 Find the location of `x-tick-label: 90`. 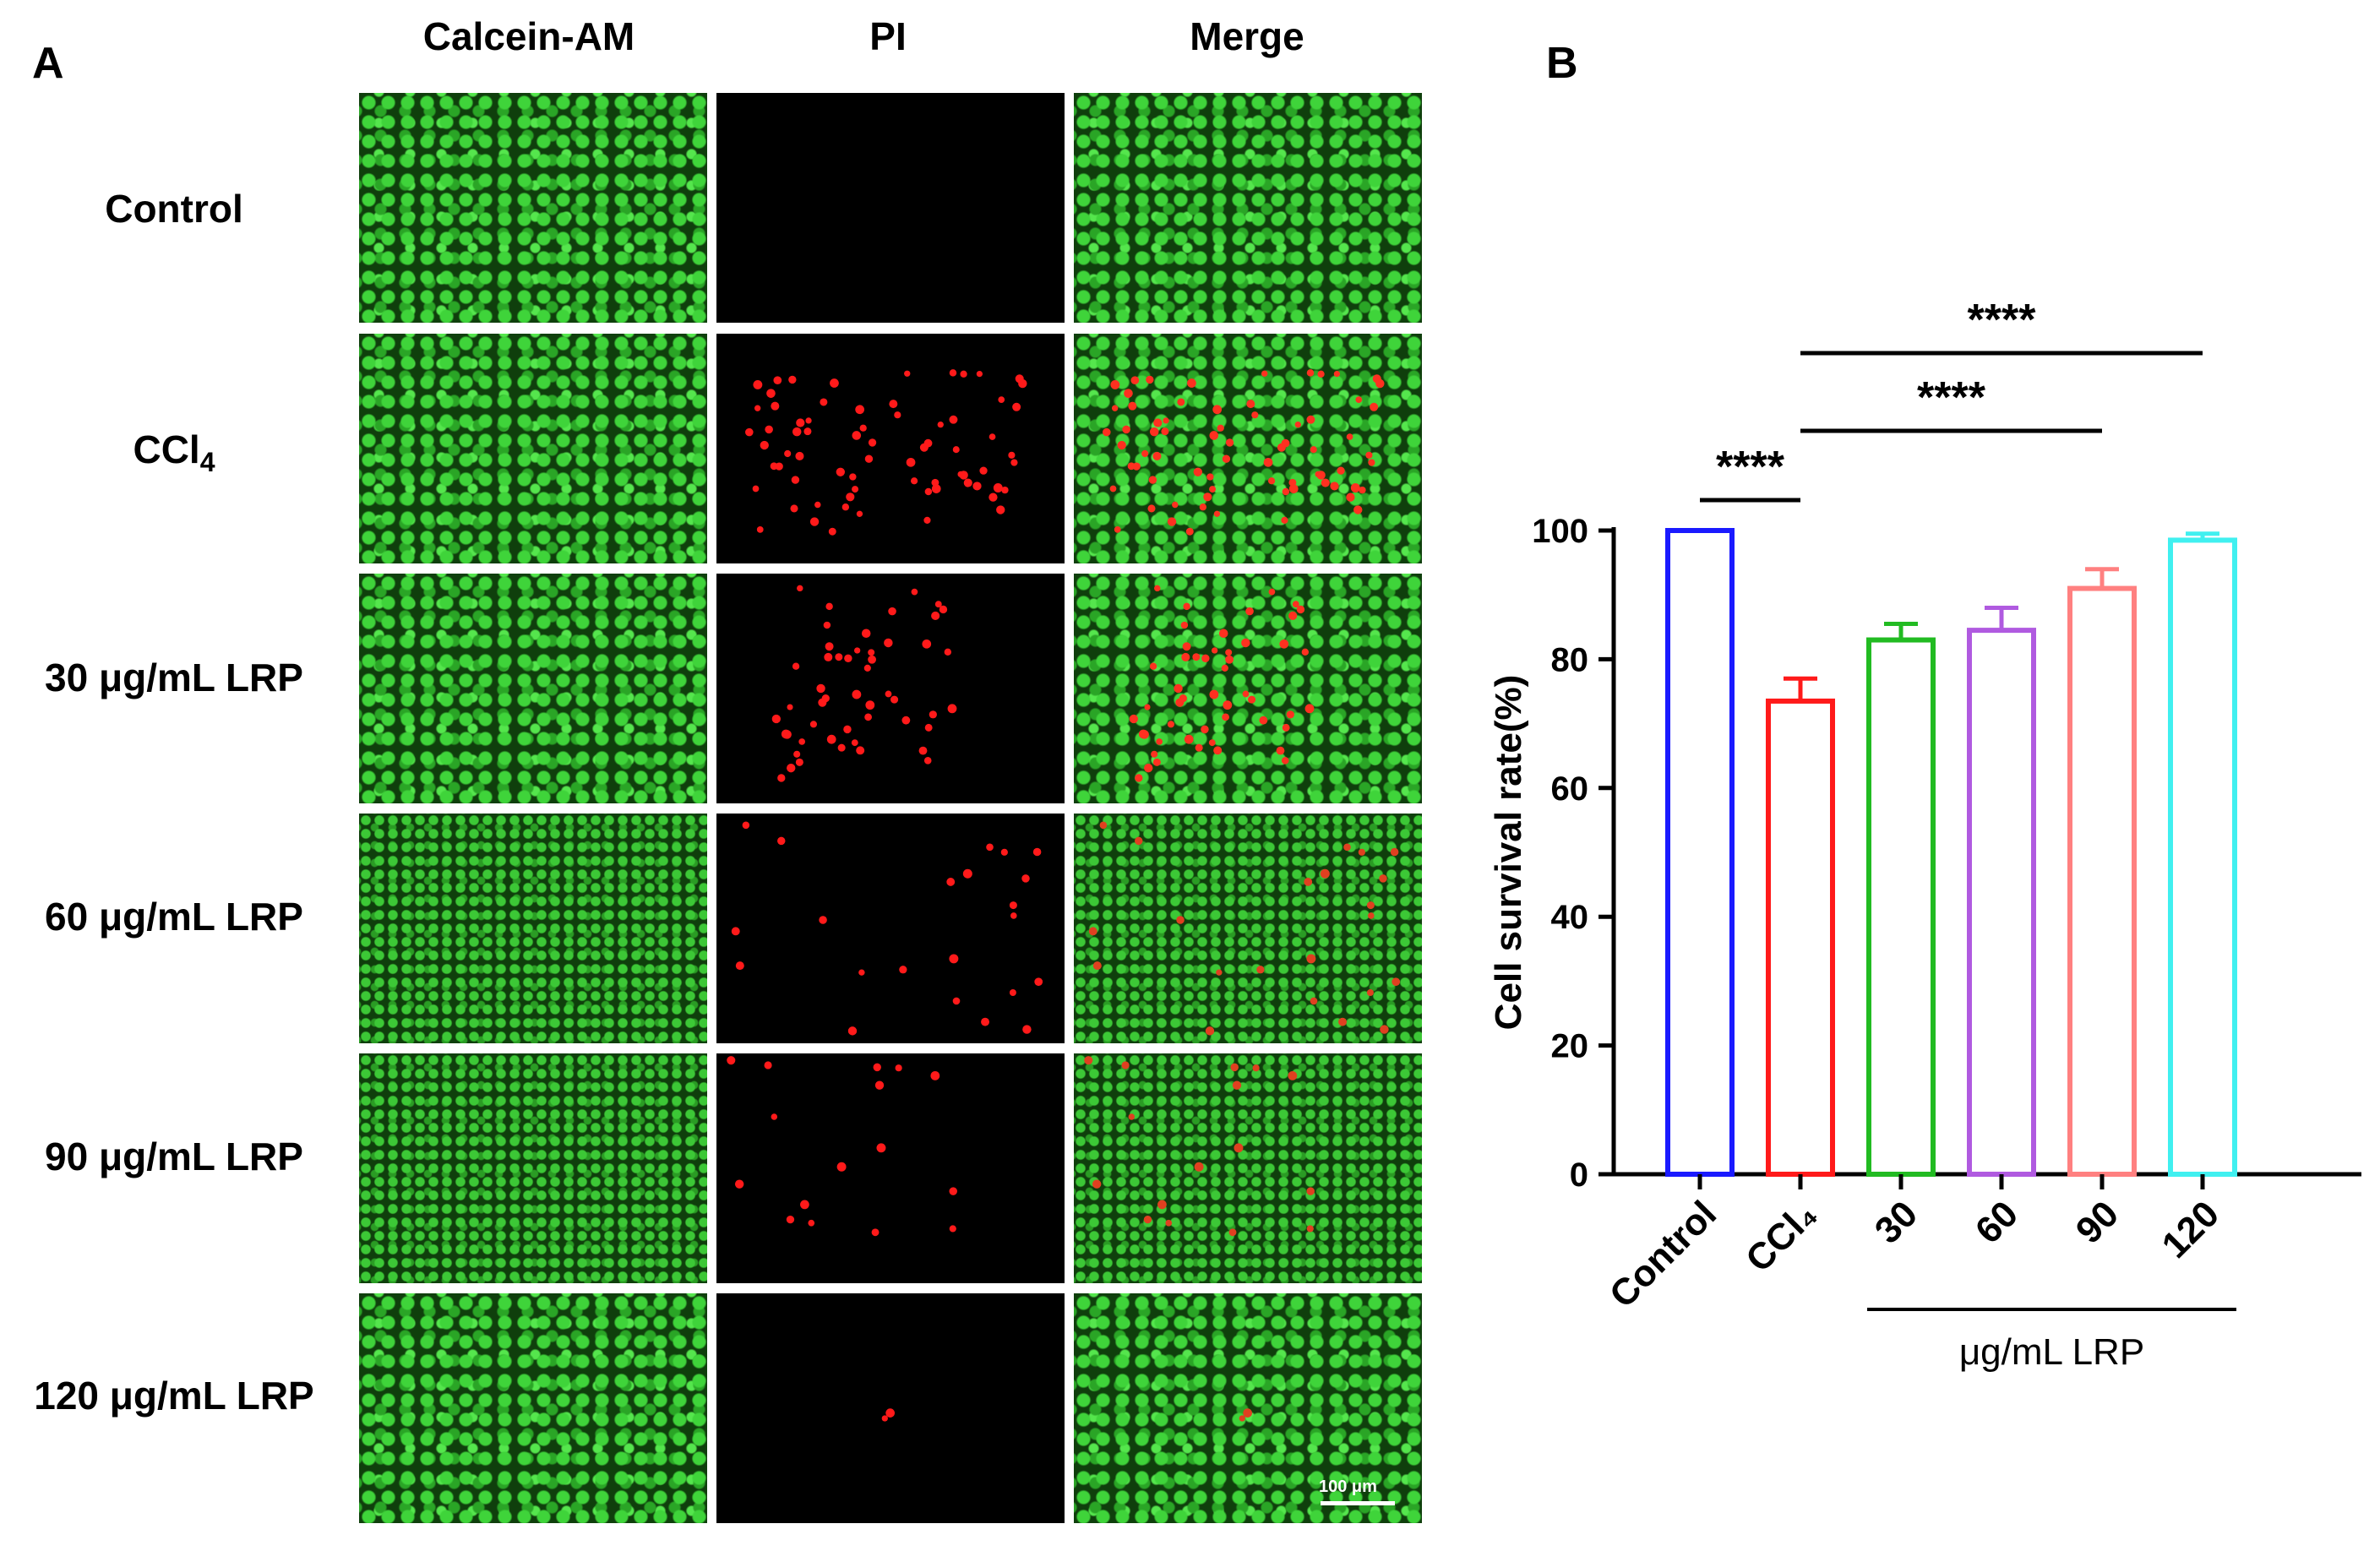

x-tick-label: 90 is located at coordinates (2097, 1222).